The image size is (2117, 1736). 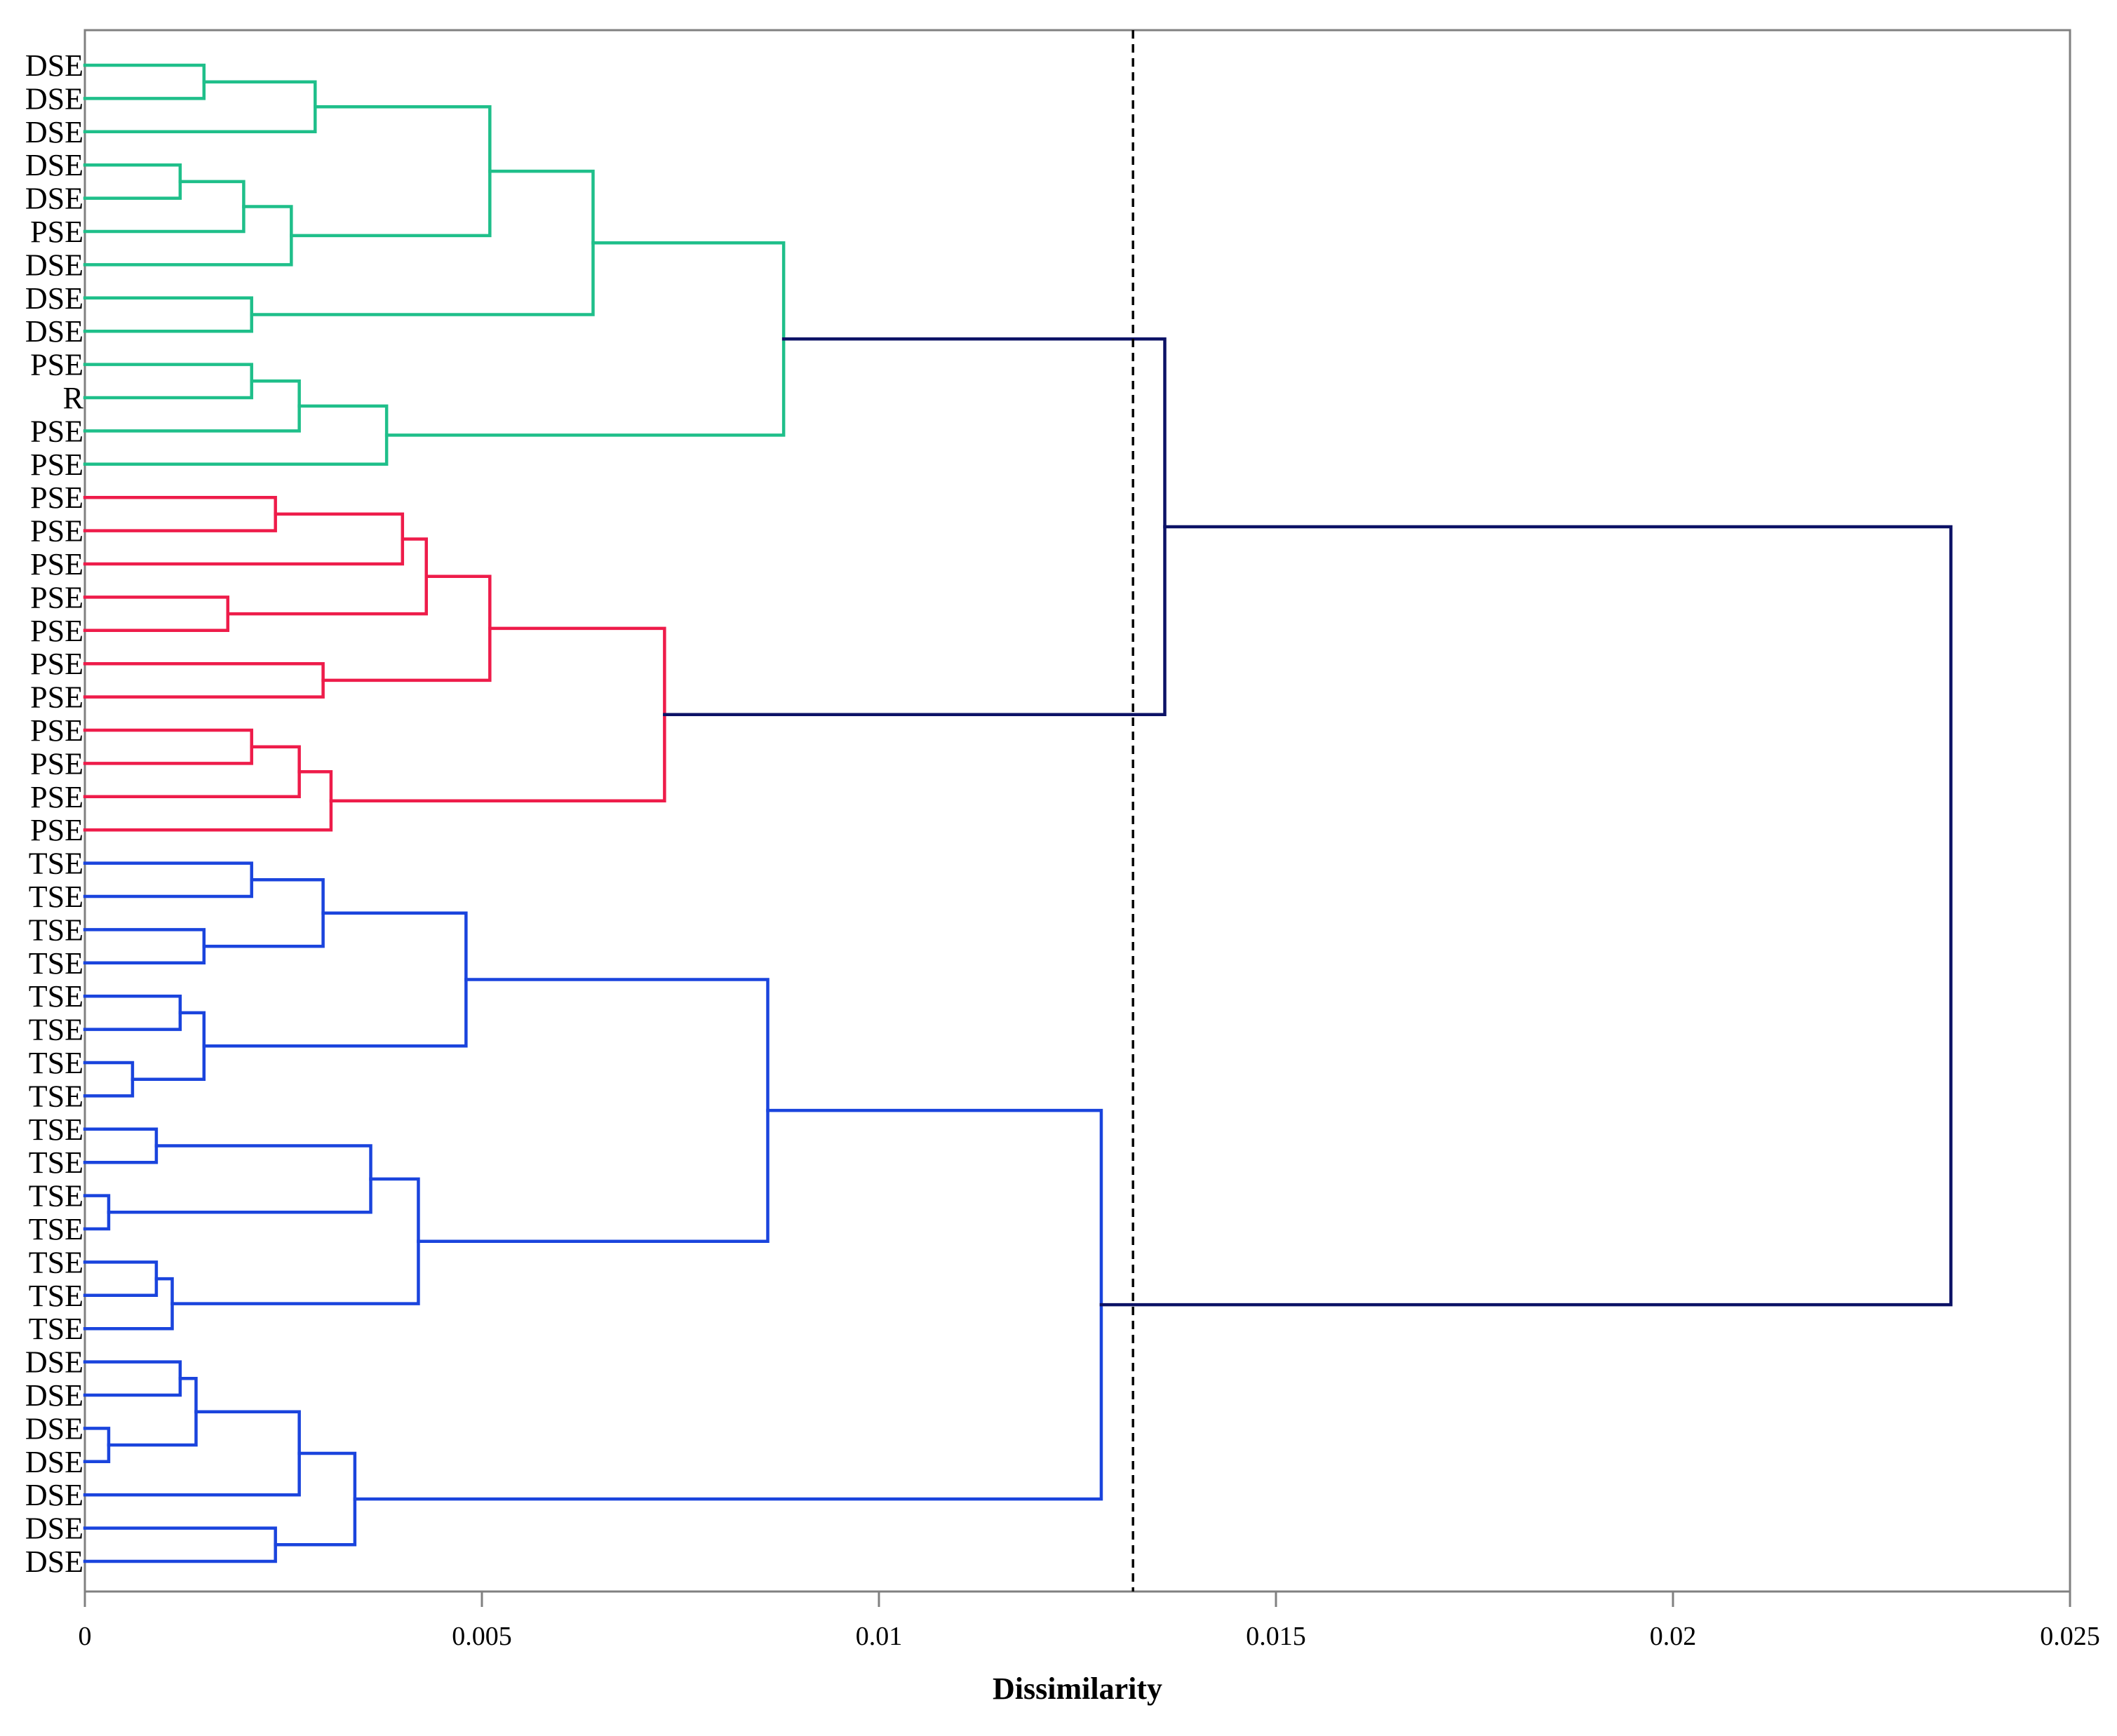 What do you see at coordinates (74, 398) in the screenshot?
I see `leaf-label: R` at bounding box center [74, 398].